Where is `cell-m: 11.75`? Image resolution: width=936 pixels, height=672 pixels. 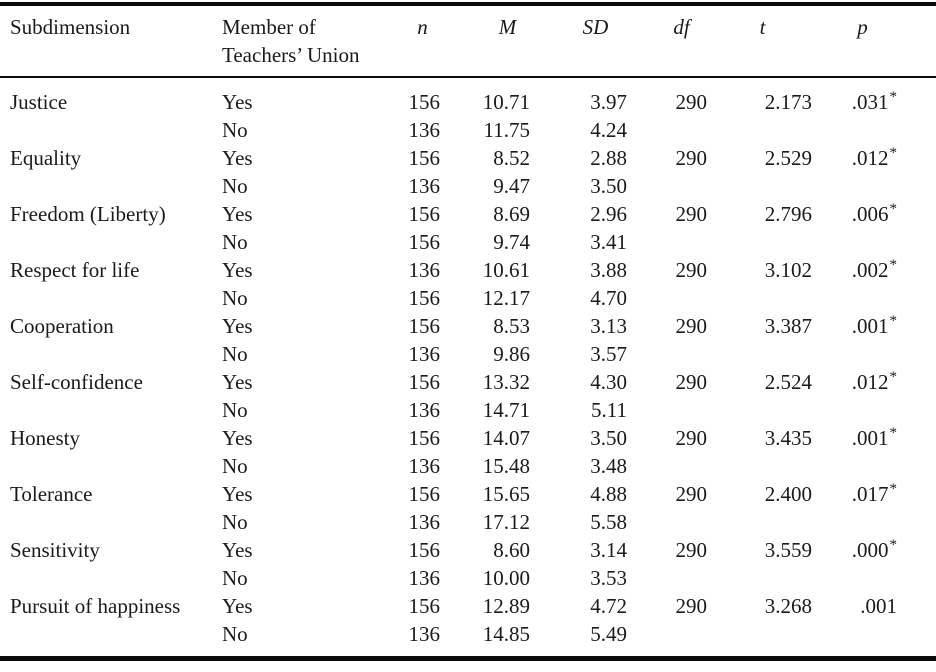 cell-m: 11.75 is located at coordinates (506, 130).